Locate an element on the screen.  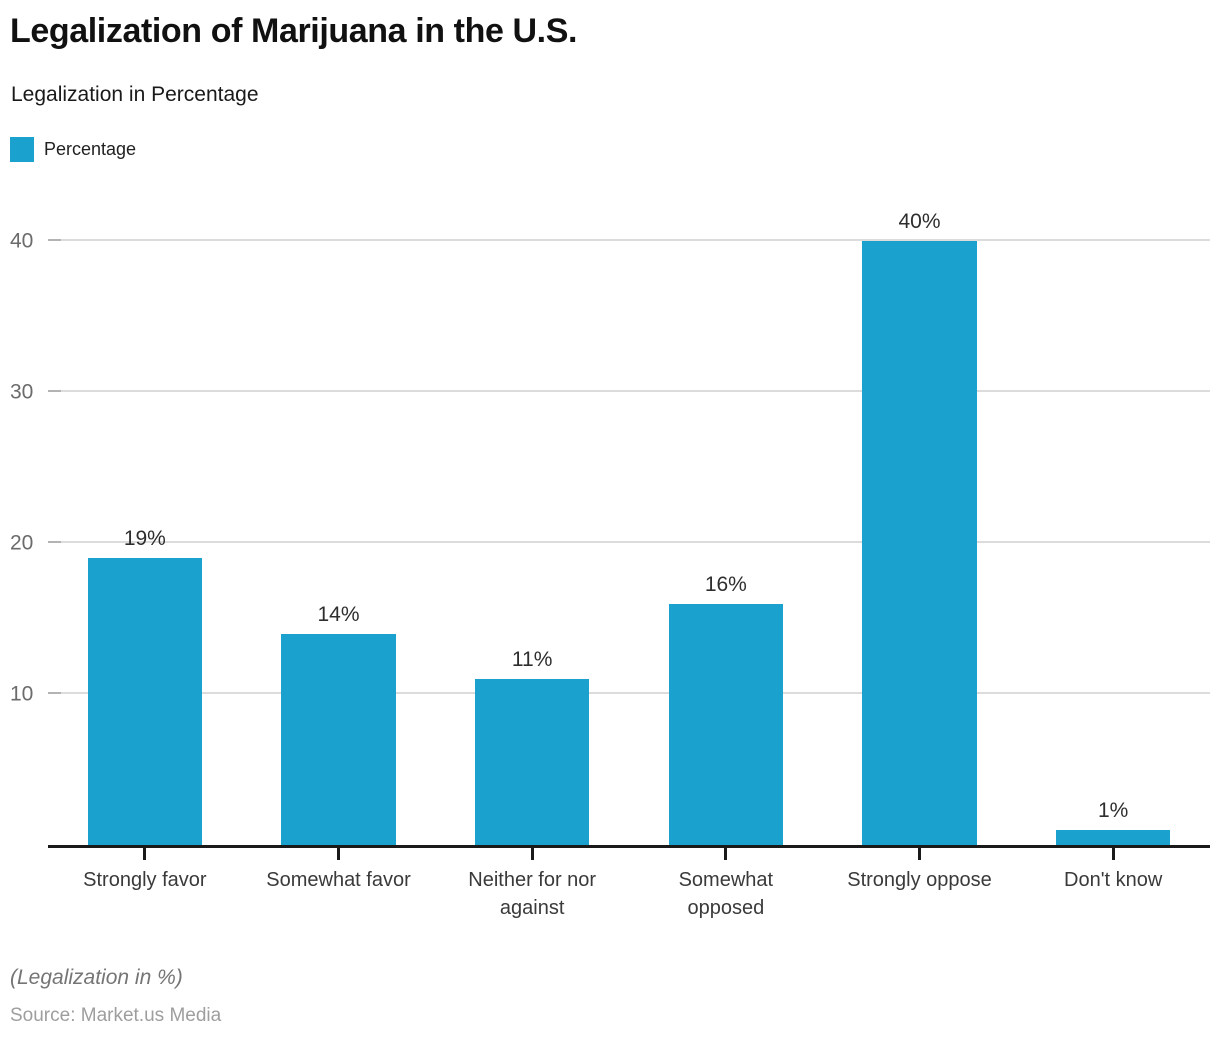
y-axis-tick-label: 30 is located at coordinates (22, 392).